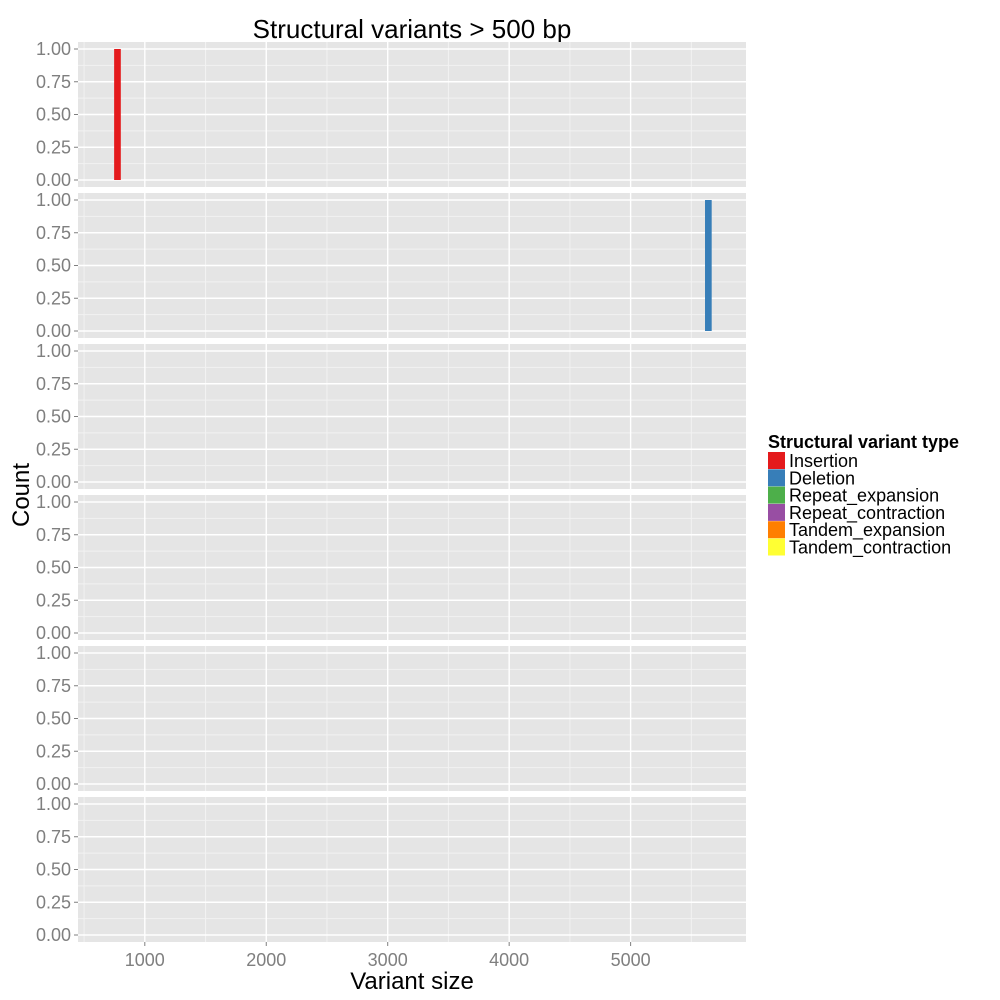 The image size is (1000, 1000). I want to click on legend-item: Repeat_expansion, so click(853, 496).